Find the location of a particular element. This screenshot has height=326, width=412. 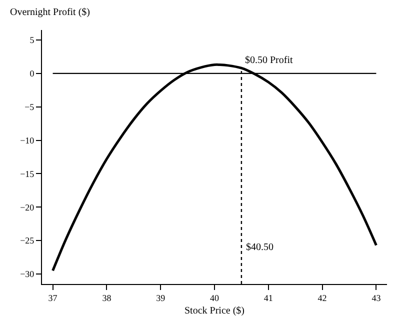

y-axis-title: Overnight Profit ($) is located at coordinates (50, 12).